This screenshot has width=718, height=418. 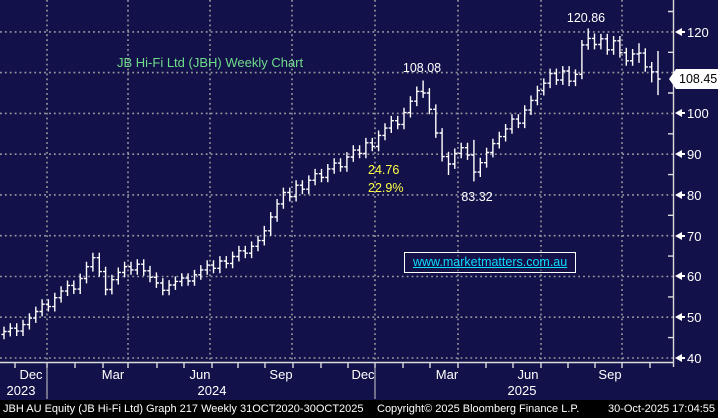 I want to click on chart-title: JB Hi-Fi Ltd (JBH) Weekly Chart, so click(x=210, y=62).